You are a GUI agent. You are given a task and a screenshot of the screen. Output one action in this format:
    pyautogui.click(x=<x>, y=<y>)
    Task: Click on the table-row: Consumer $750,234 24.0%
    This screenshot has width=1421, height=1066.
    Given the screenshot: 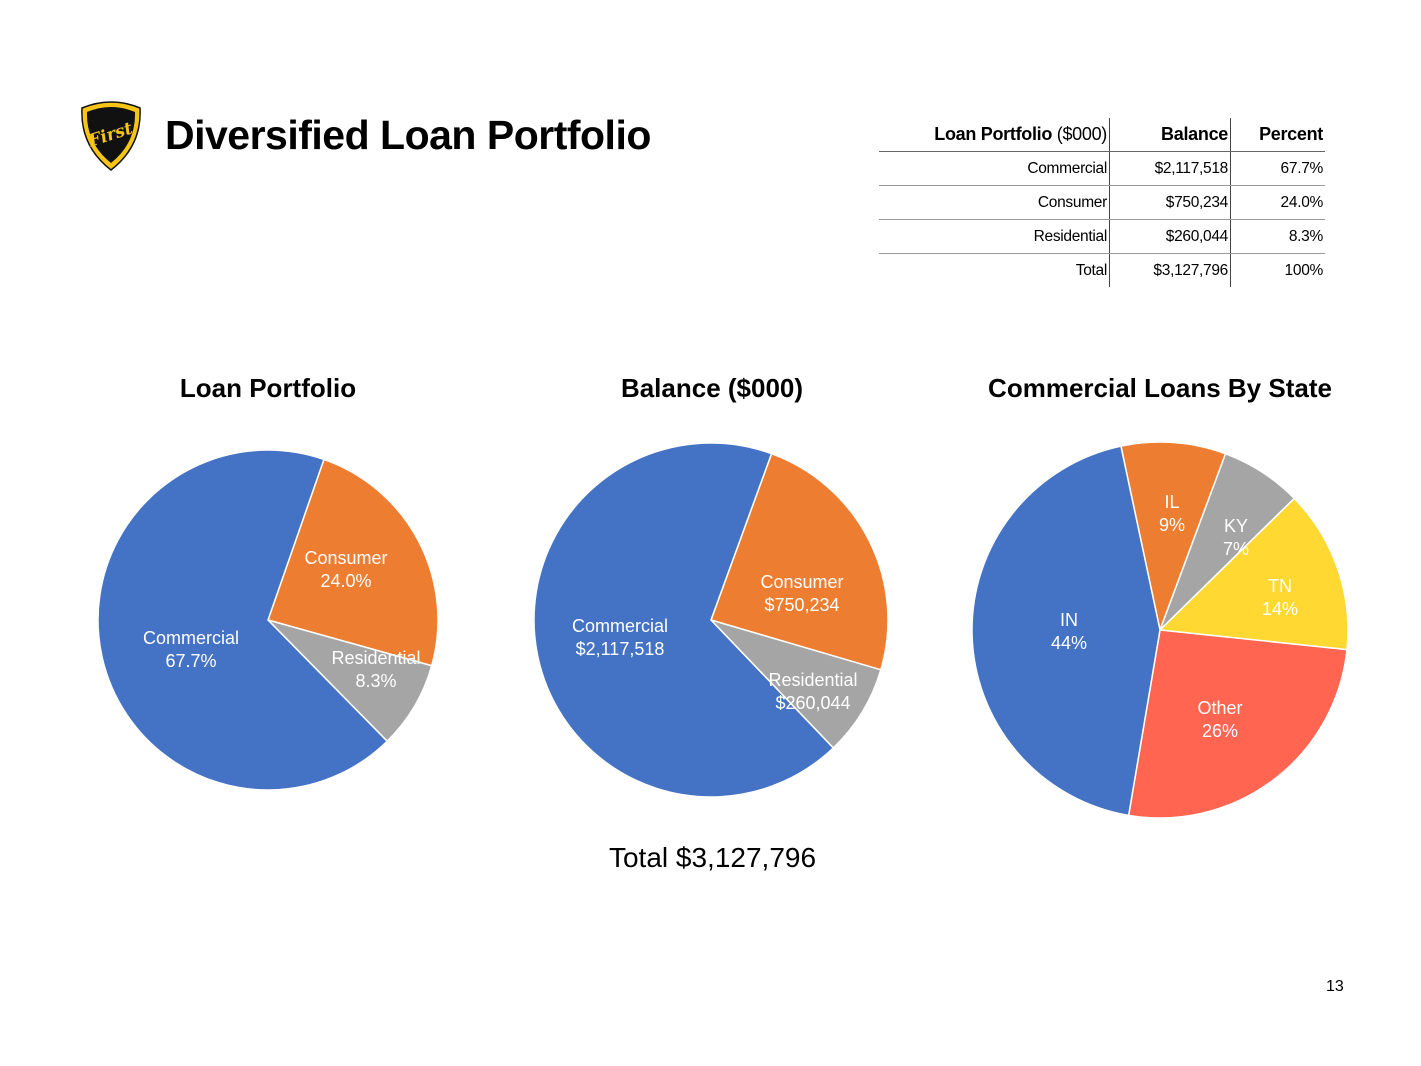 What is the action you would take?
    pyautogui.click(x=1102, y=202)
    